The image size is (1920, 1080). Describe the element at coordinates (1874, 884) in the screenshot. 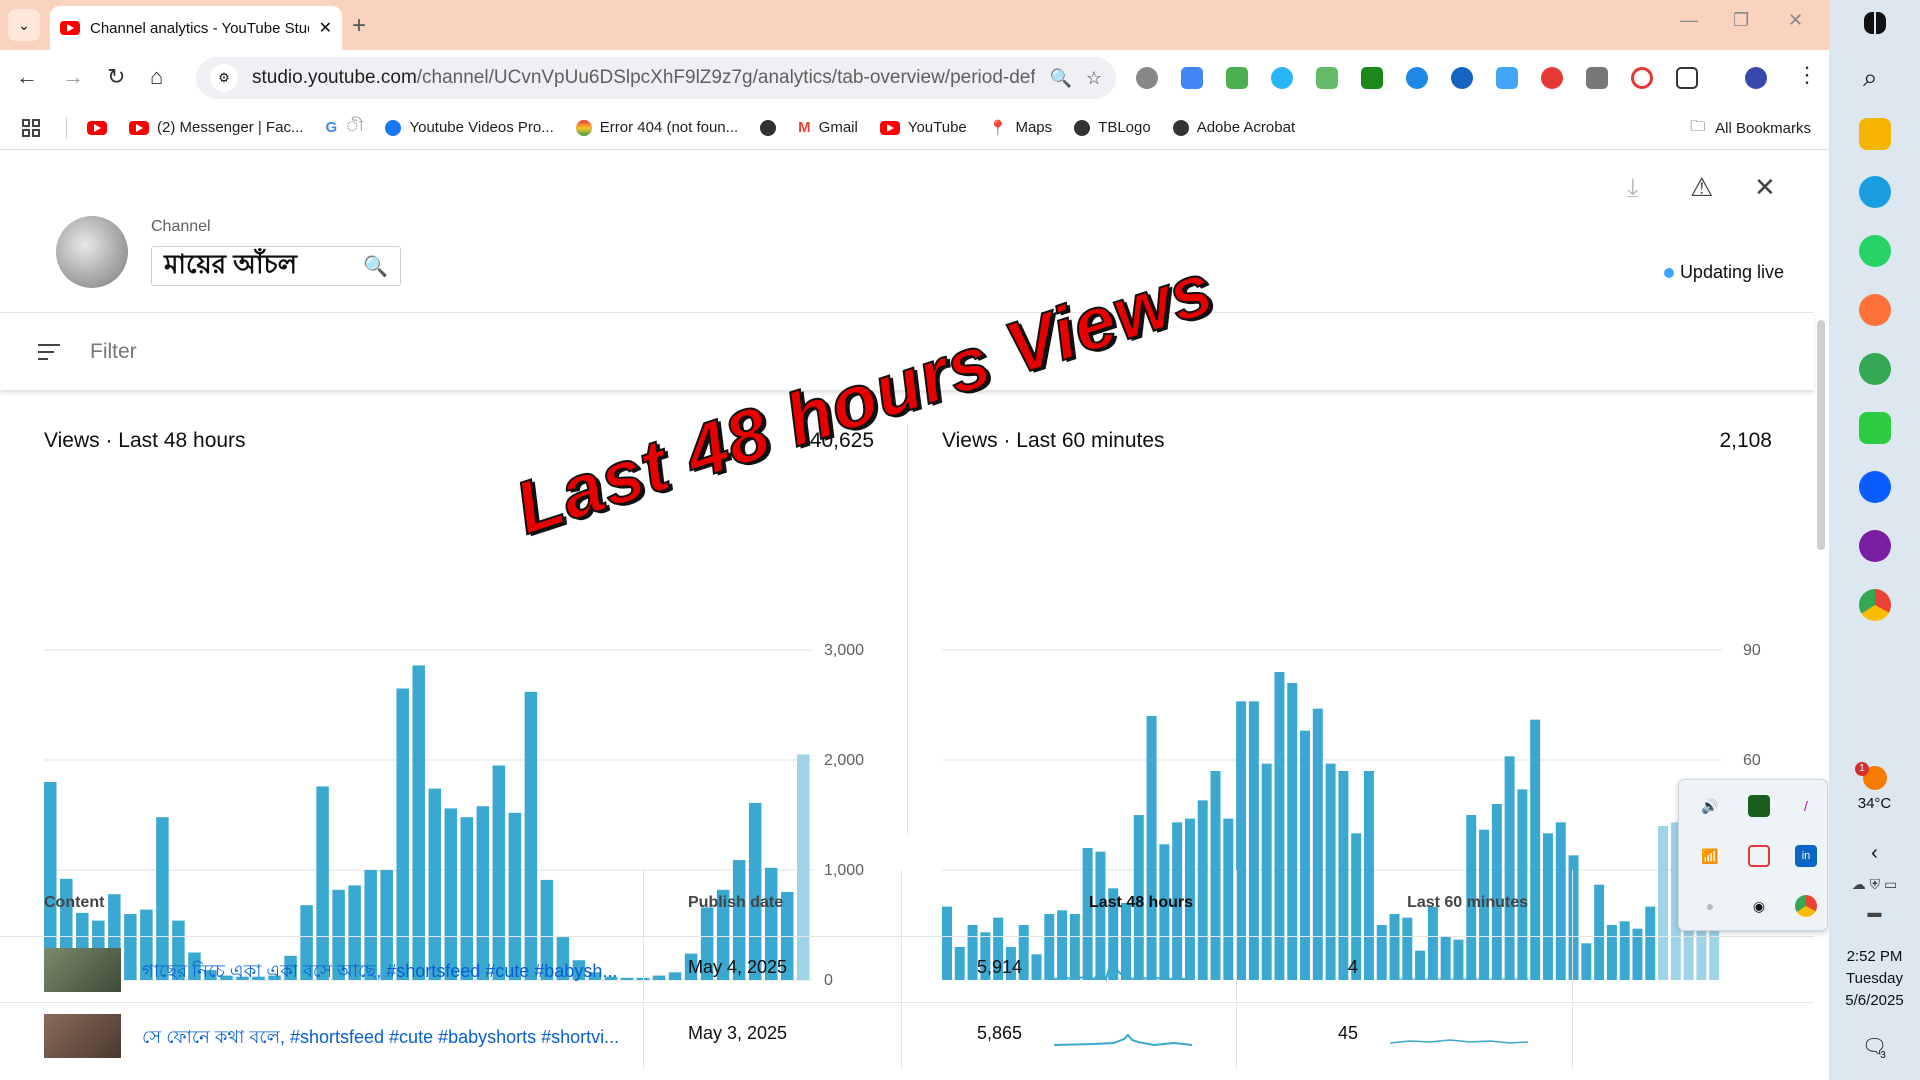

I see `onedrive-security-meet-icons: ☁ ⛨ ▭` at that location.